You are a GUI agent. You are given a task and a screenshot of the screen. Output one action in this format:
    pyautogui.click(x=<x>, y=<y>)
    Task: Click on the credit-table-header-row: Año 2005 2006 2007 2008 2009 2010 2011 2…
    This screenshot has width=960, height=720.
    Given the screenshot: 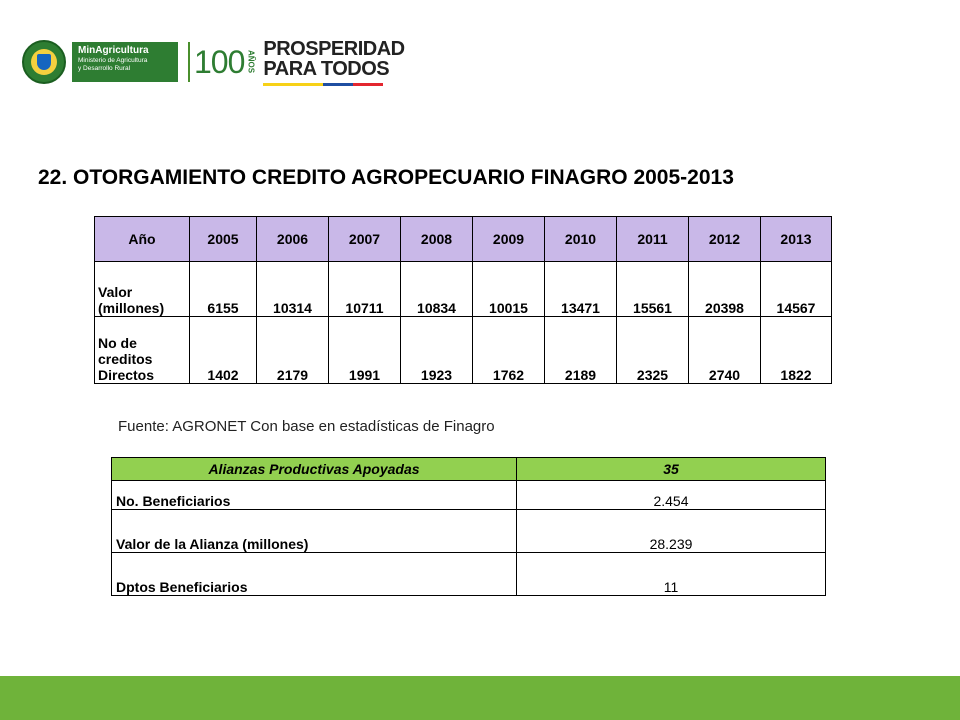 What is the action you would take?
    pyautogui.click(x=463, y=239)
    